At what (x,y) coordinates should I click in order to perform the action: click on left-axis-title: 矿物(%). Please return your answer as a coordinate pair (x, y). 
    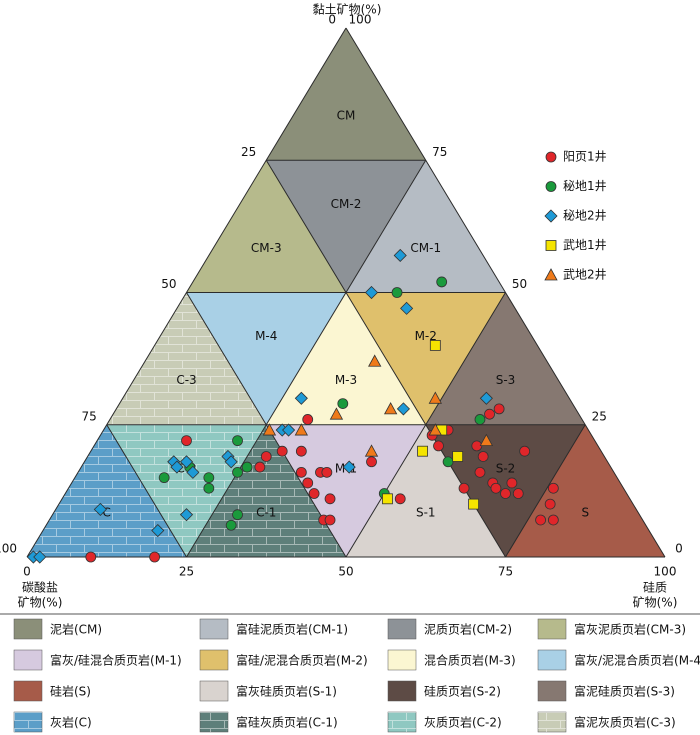
    Looking at the image, I should click on (40, 603).